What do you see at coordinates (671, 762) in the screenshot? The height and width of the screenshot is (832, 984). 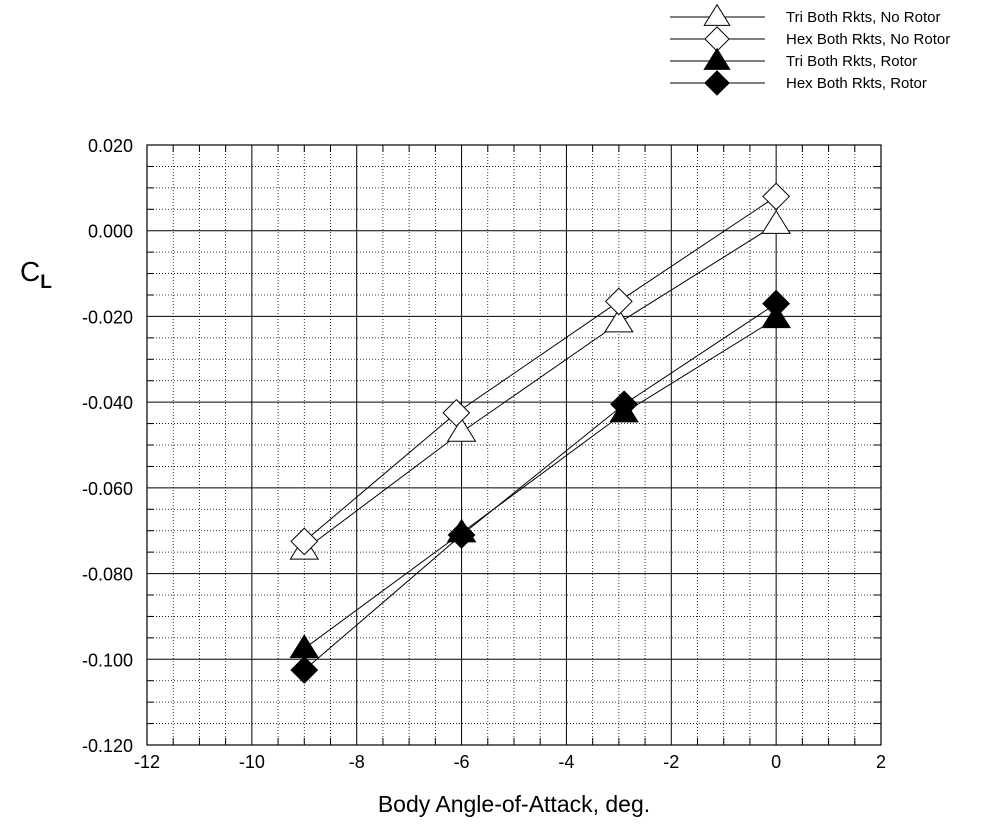 I see `x-tick-label: -2` at bounding box center [671, 762].